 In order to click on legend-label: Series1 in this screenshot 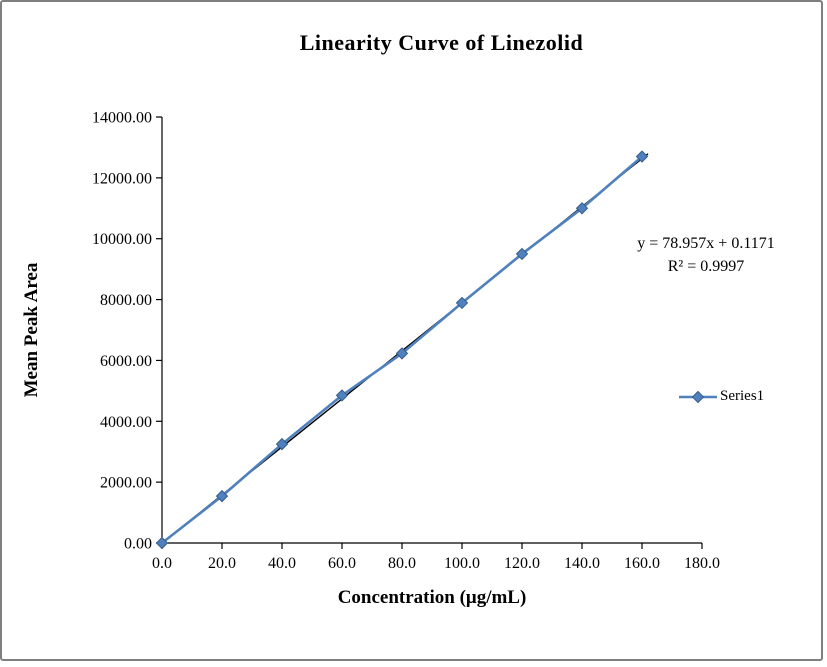, I will do `click(742, 396)`.